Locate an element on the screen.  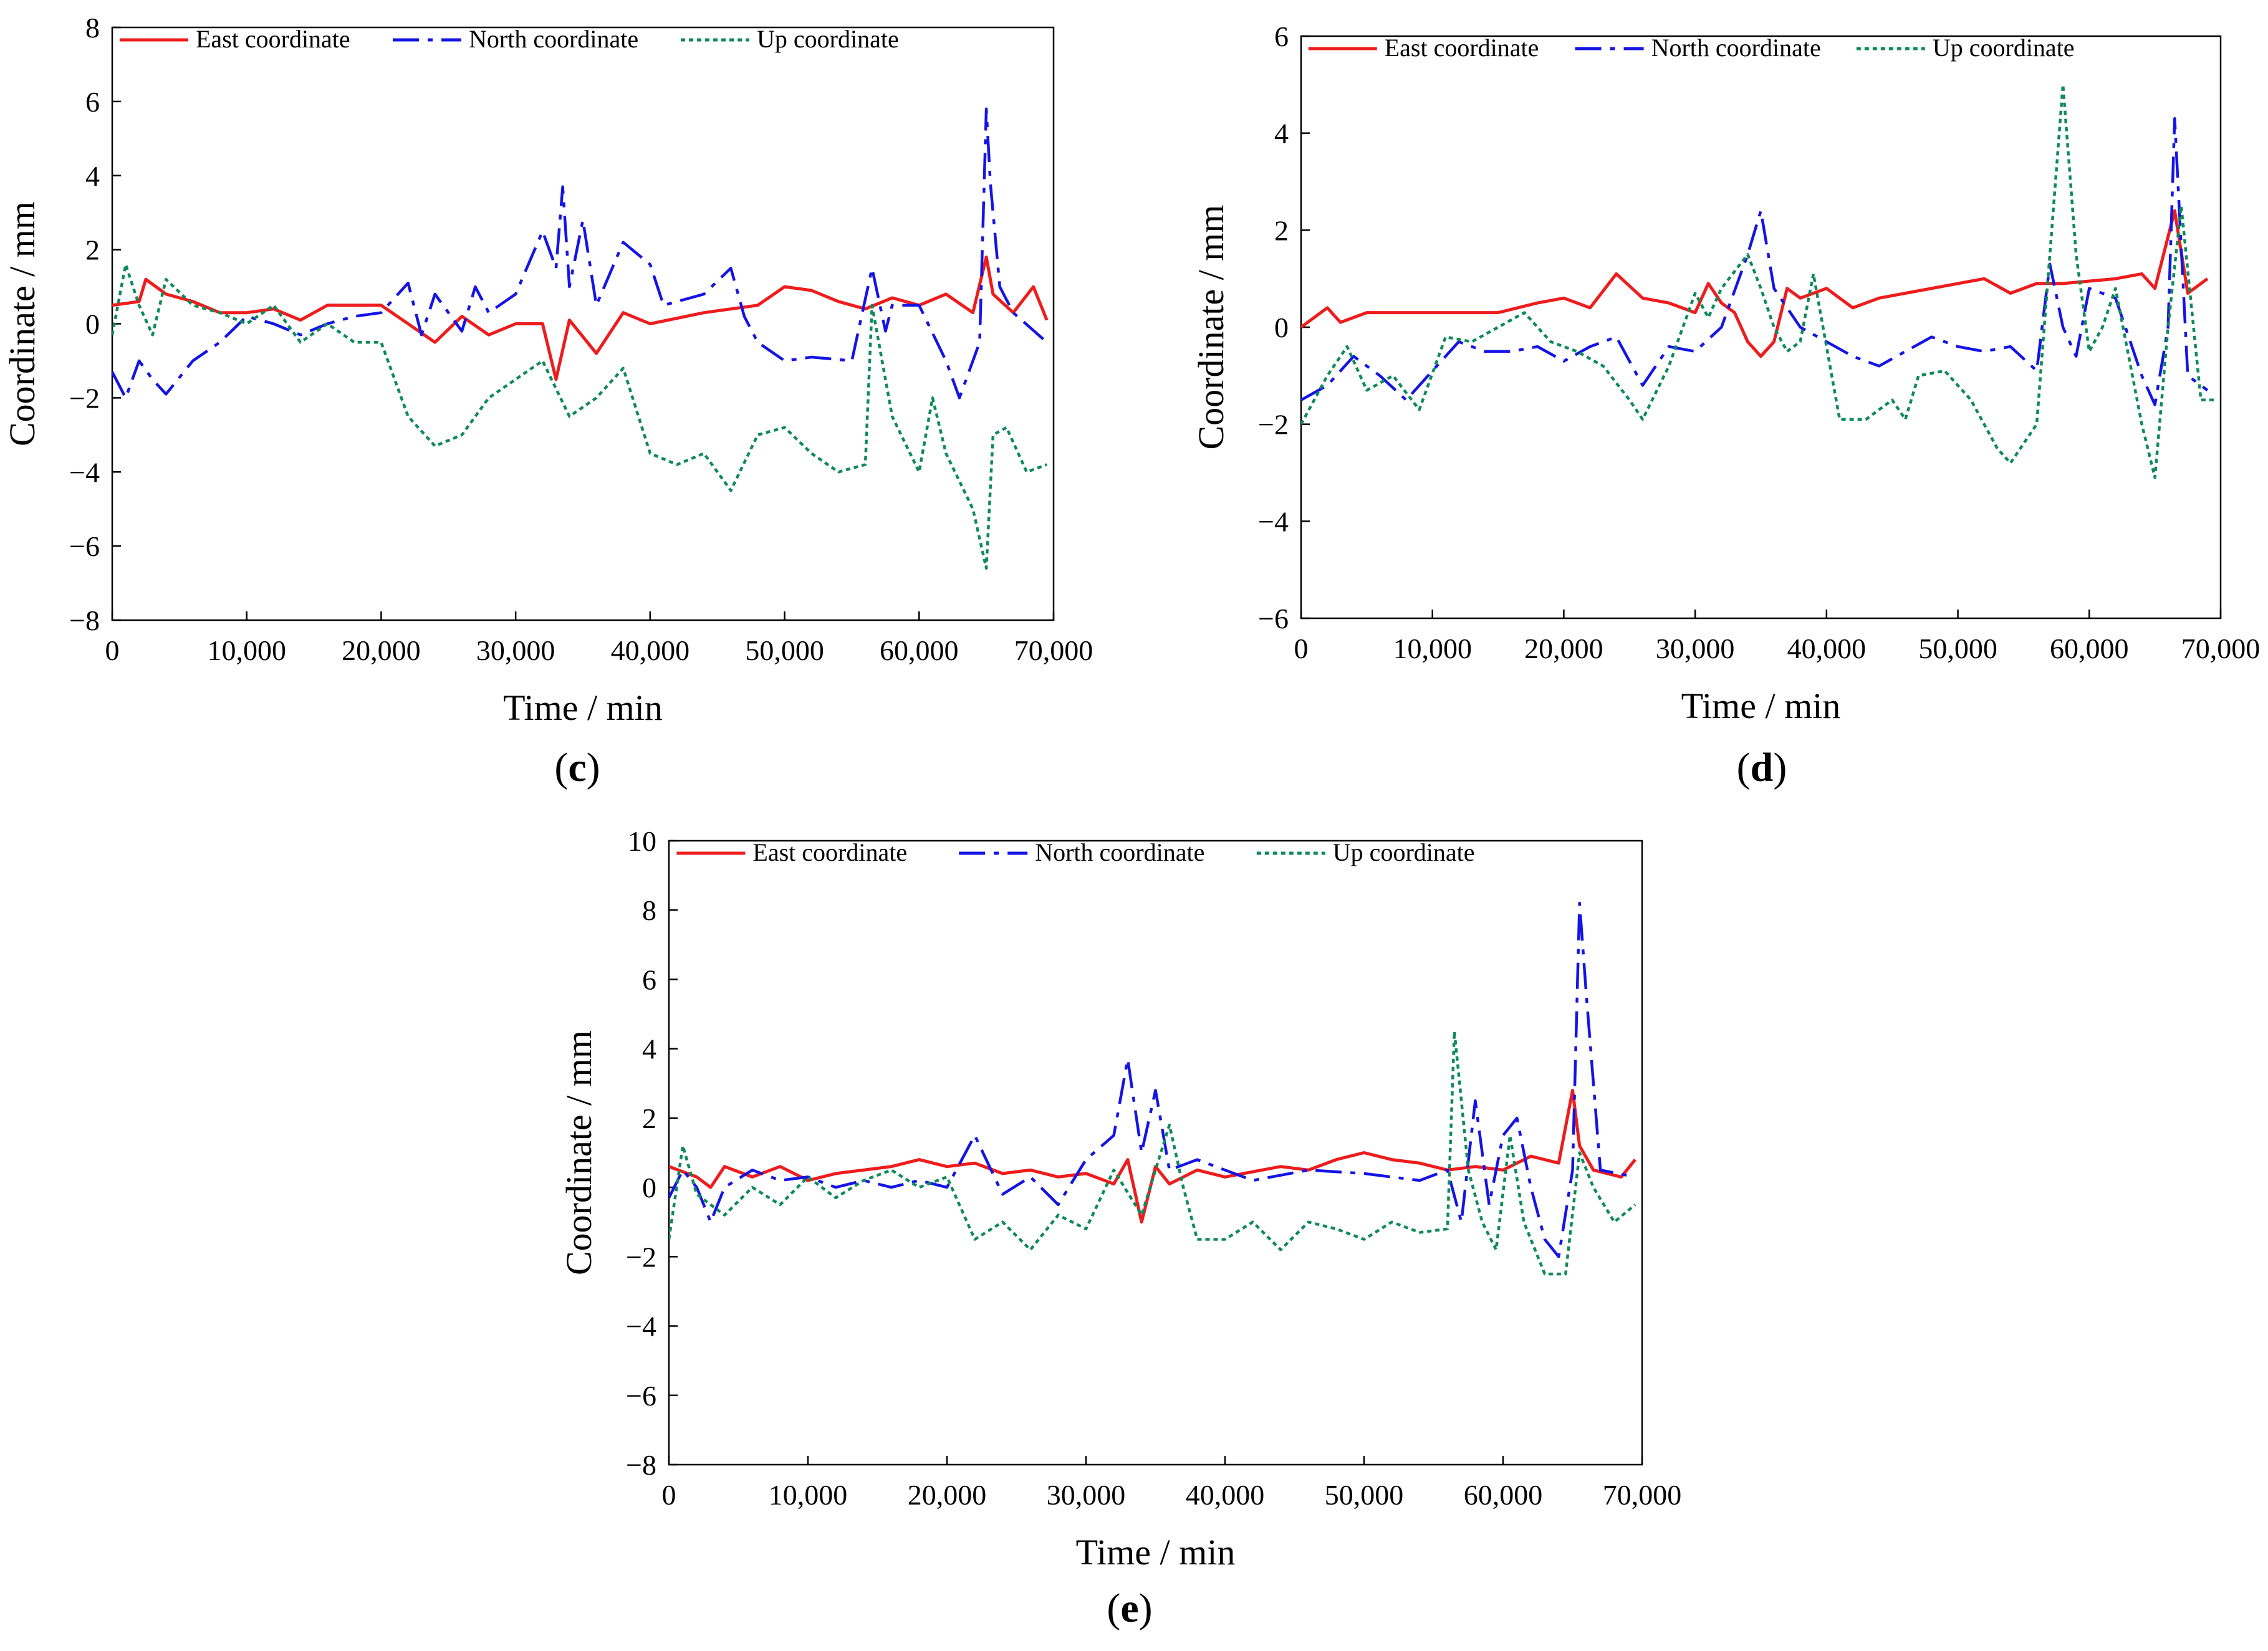
panel-label: (e) is located at coordinates (1129, 1608).